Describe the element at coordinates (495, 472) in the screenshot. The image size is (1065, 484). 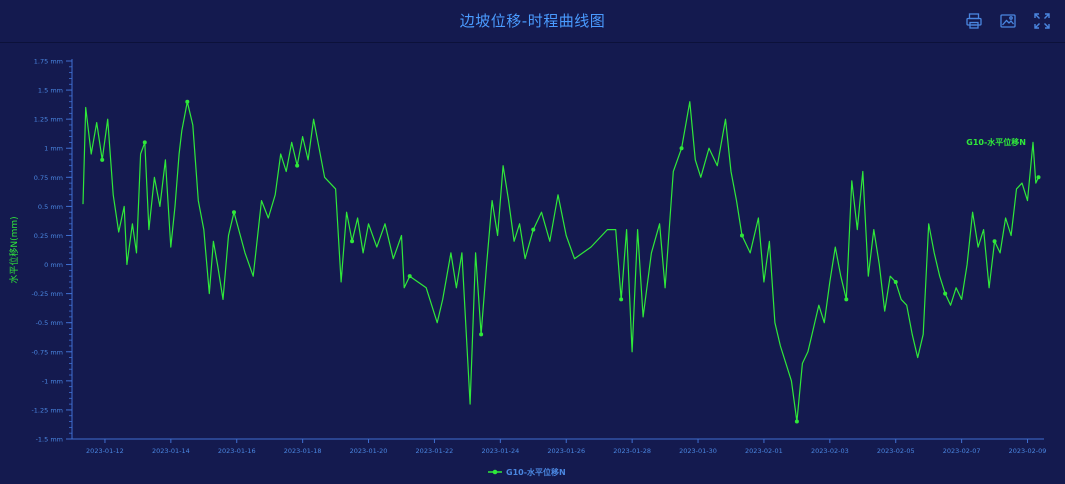
I see `legend-marker` at that location.